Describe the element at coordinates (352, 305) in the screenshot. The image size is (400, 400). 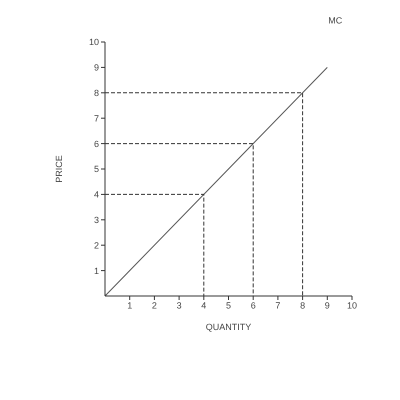
I see `x-tick-label: 10` at that location.